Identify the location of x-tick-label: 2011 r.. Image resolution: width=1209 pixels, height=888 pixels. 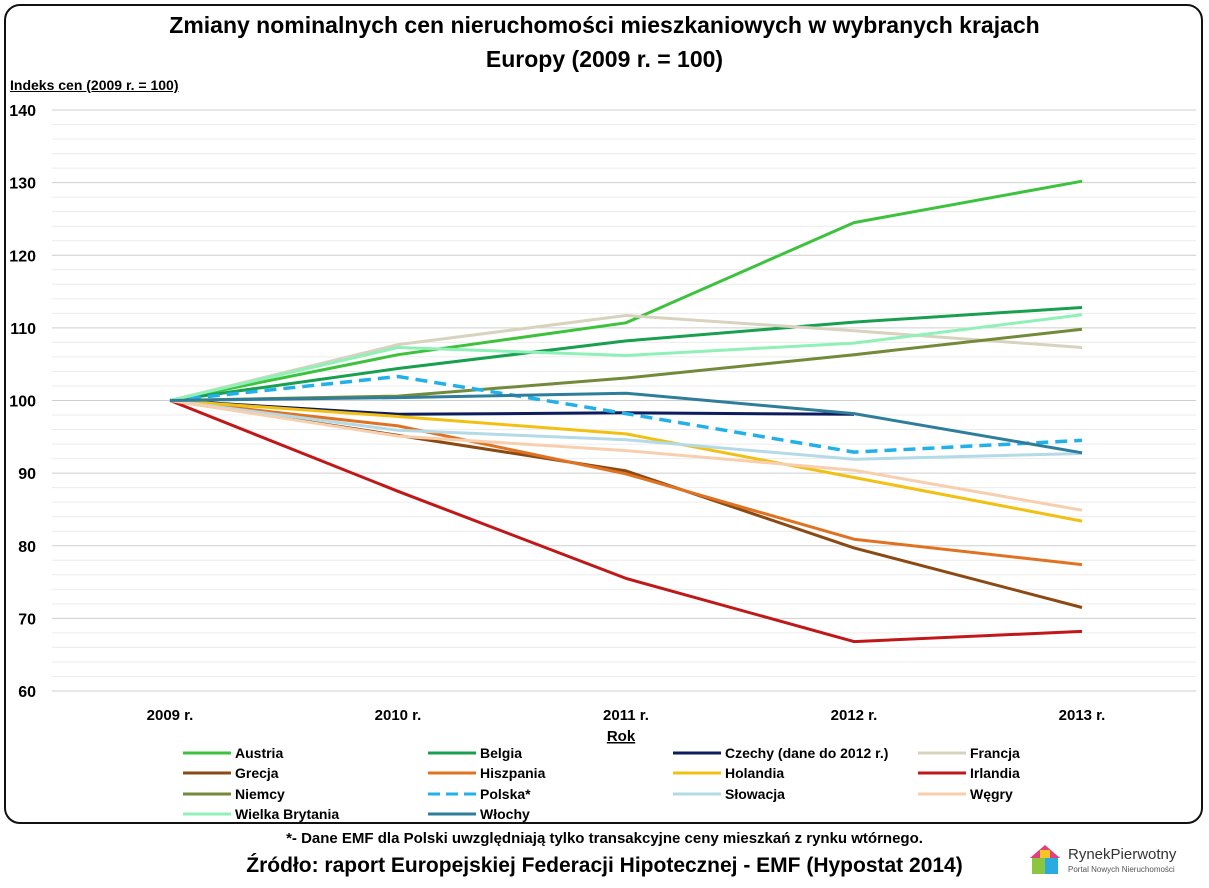
(626, 715).